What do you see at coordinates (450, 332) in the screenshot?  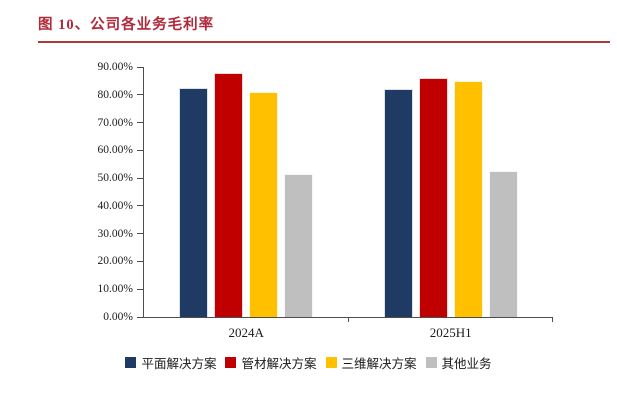 I see `x-axis-category-label: 2025H1` at bounding box center [450, 332].